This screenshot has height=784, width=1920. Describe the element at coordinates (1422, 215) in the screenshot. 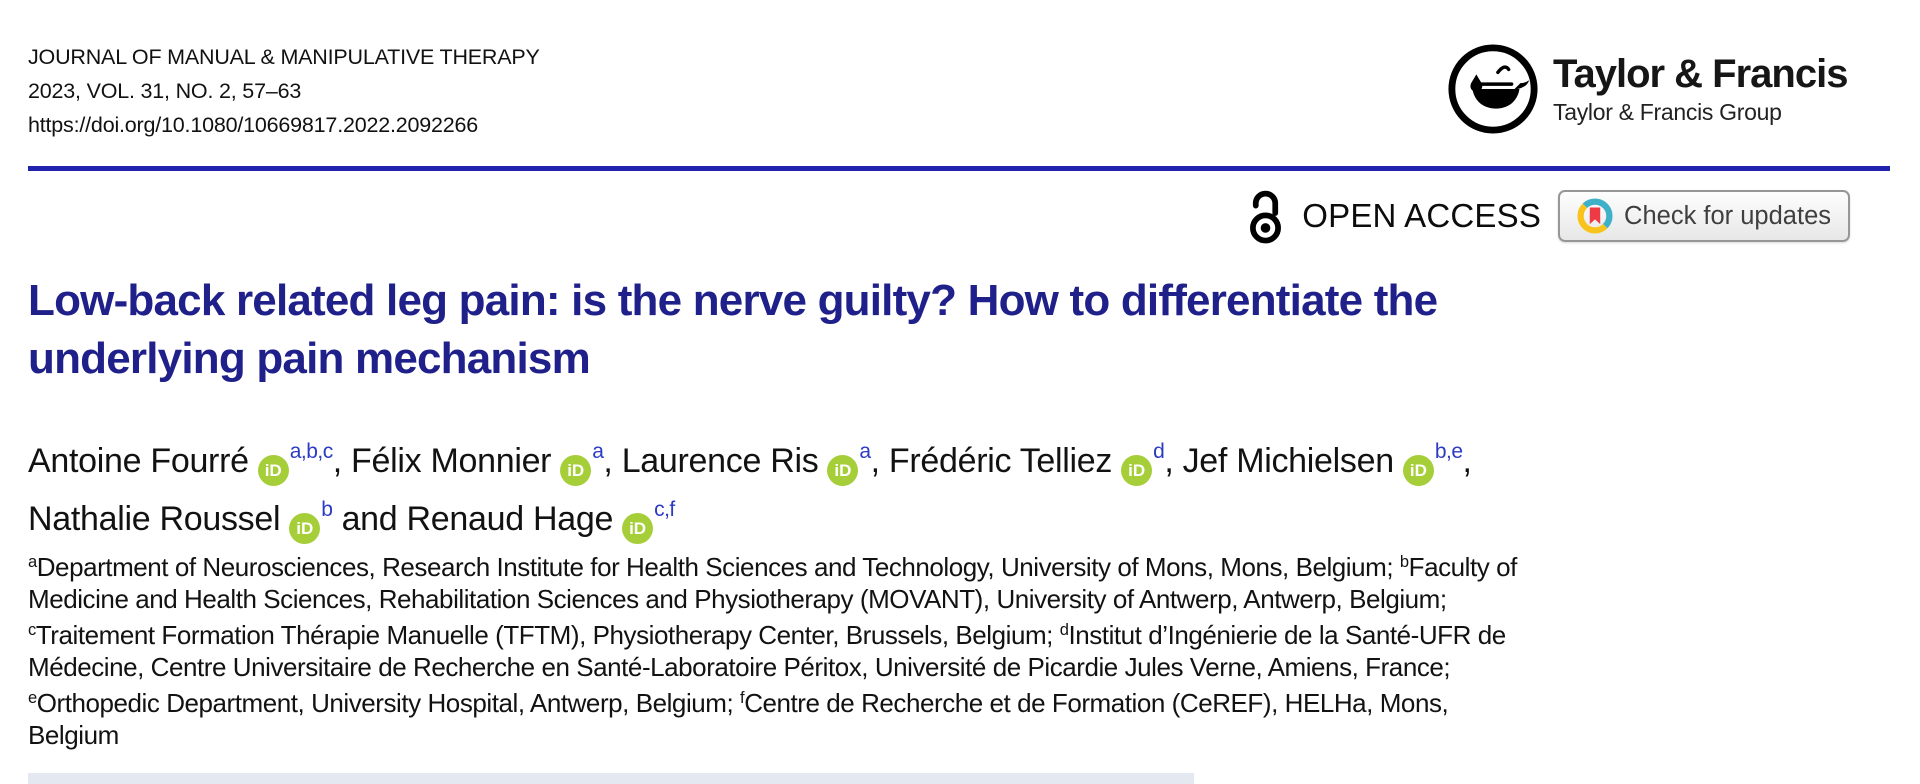

I see `open-access-label: OPEN ACCESS` at that location.